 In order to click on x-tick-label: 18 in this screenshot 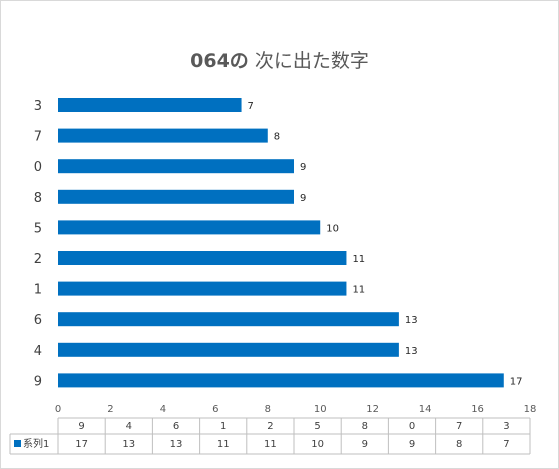, I will do `click(530, 409)`.